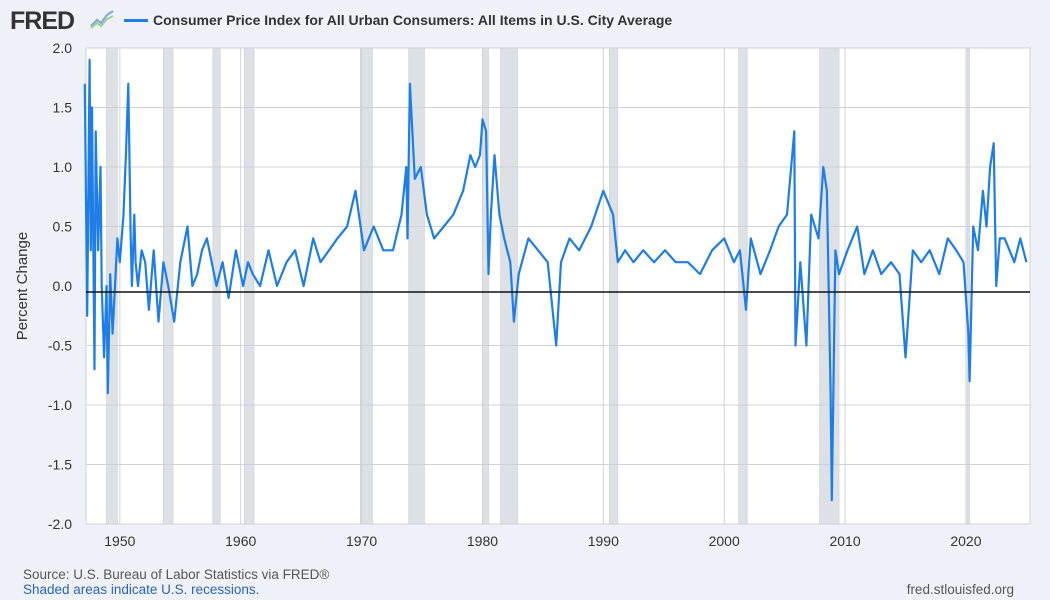 The width and height of the screenshot is (1050, 600). I want to click on legend-swatch, so click(136, 20).